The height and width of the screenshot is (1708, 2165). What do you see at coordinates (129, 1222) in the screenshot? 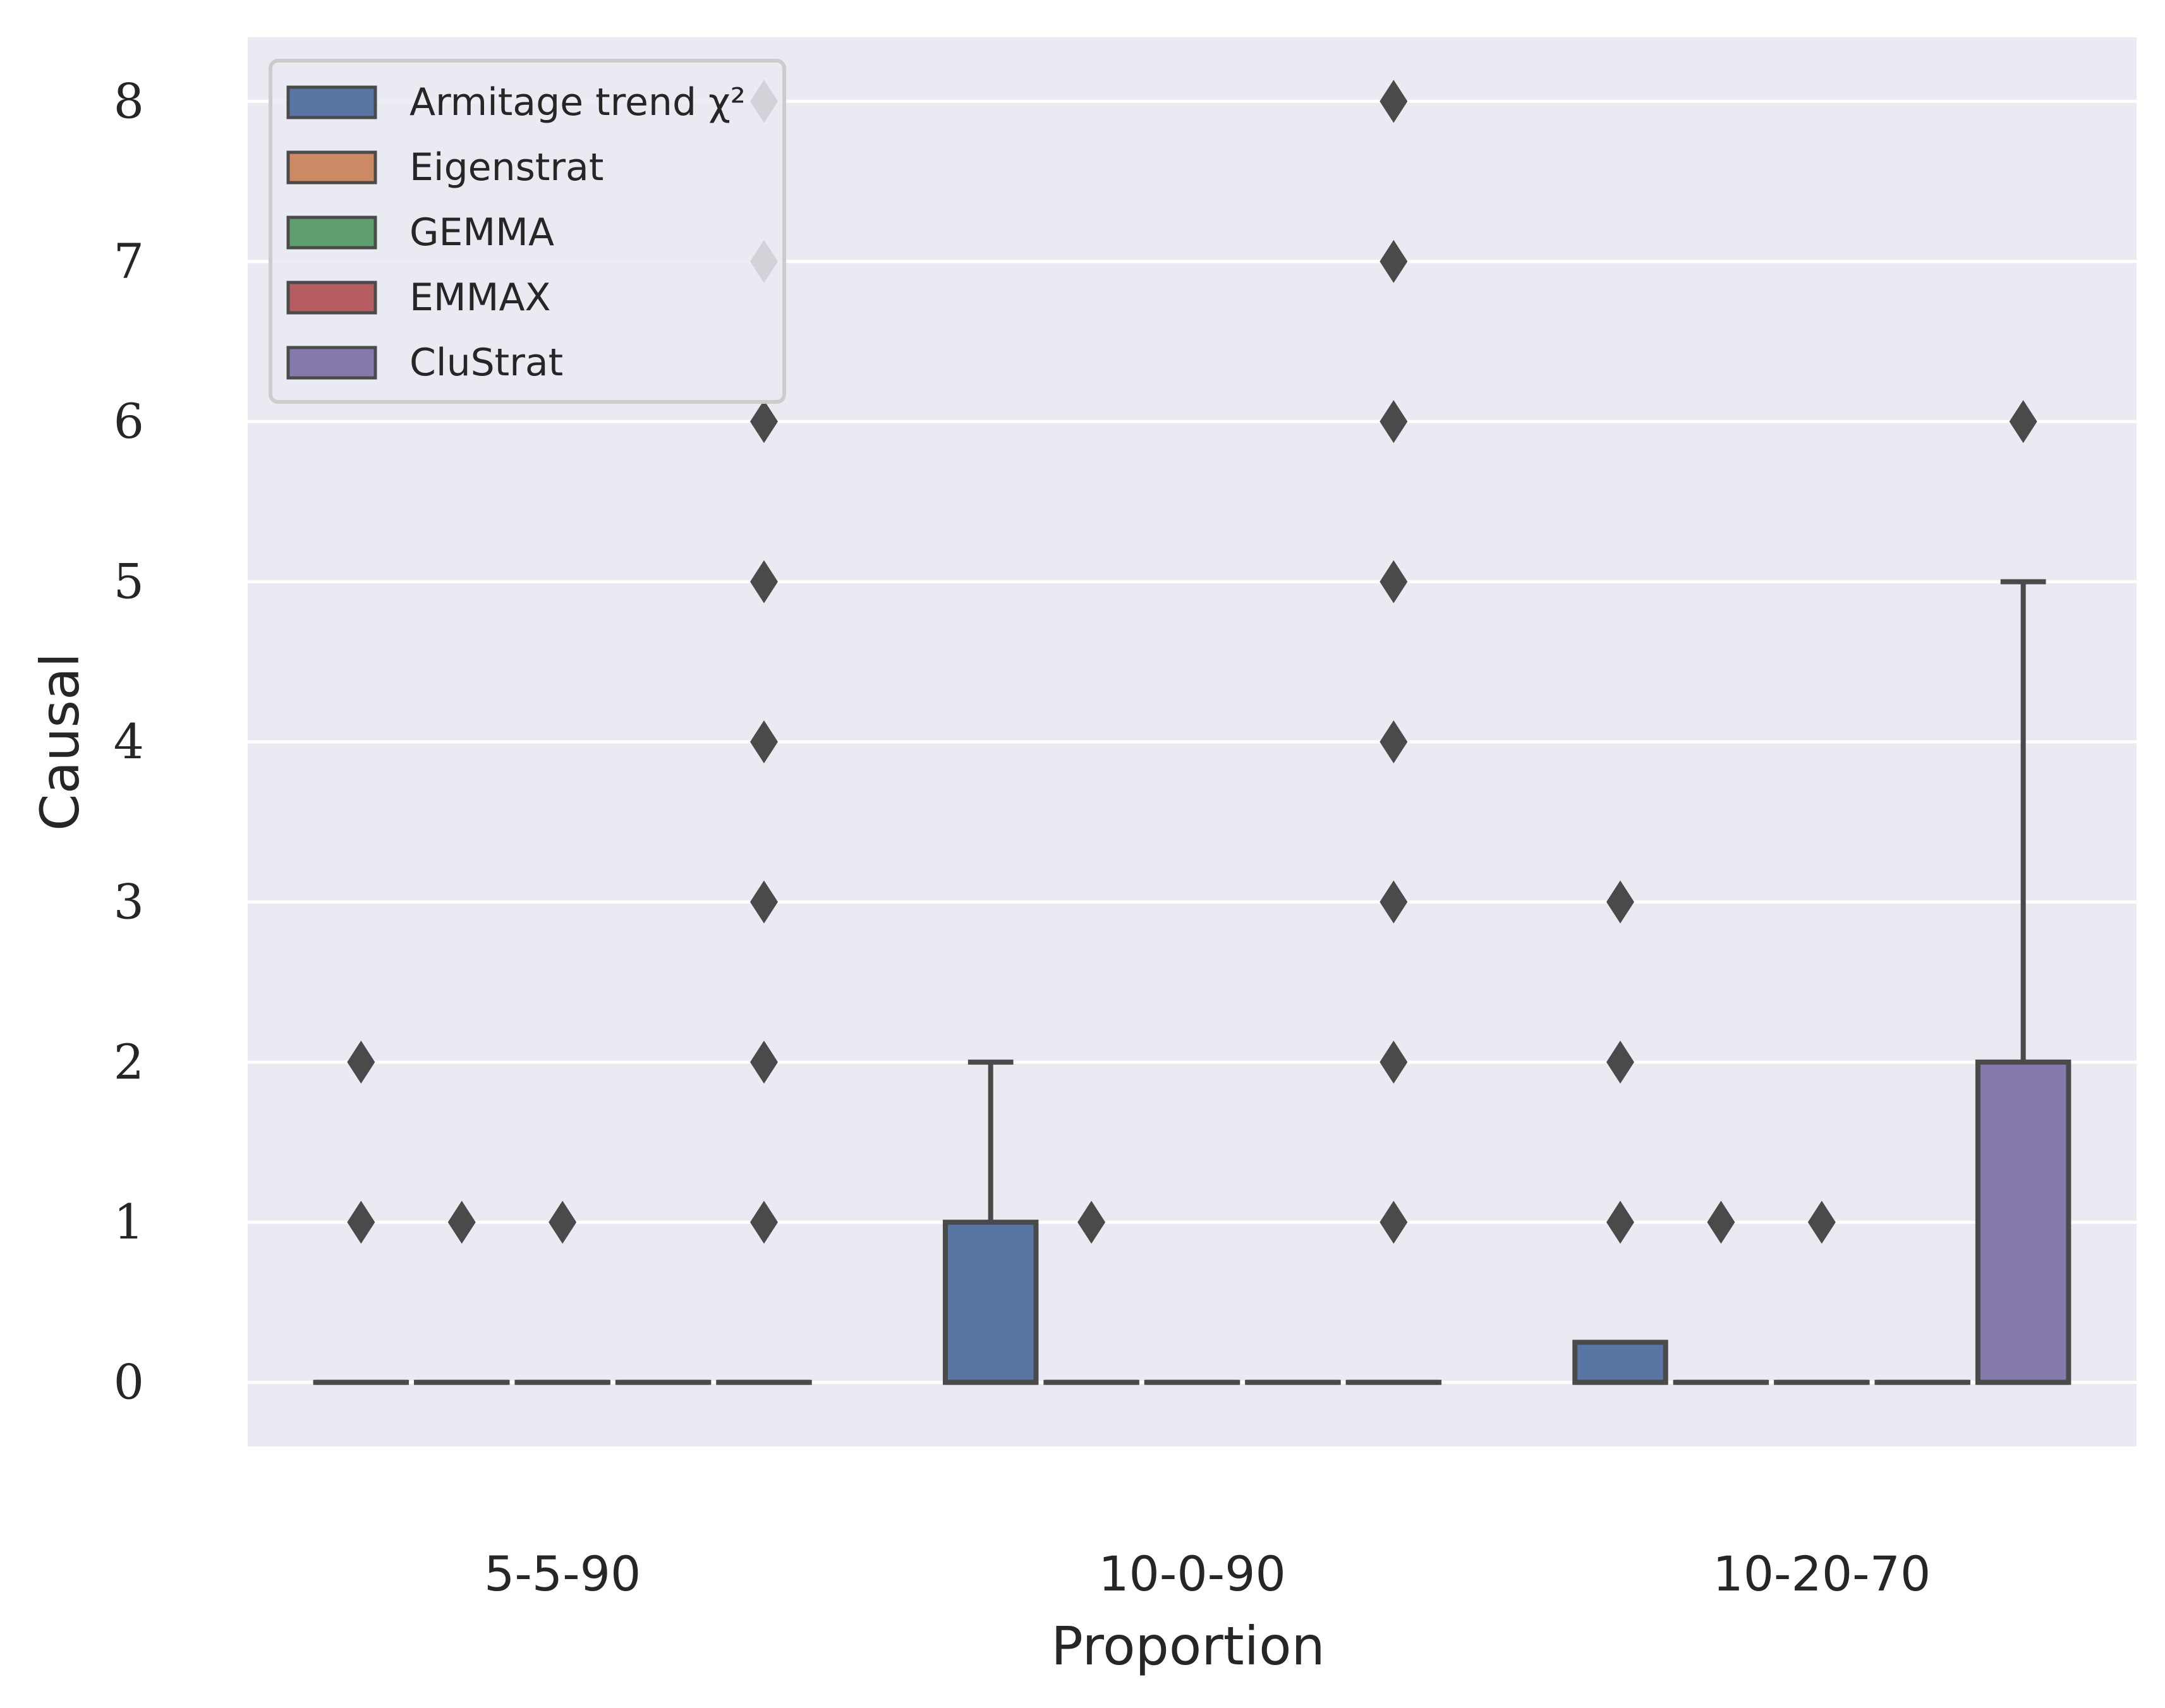
I see `y-tick-label: 1` at bounding box center [129, 1222].